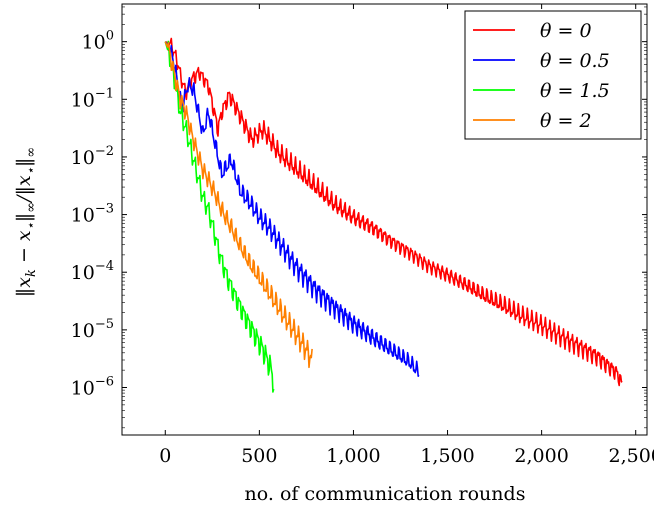 Image resolution: width=654 pixels, height=508 pixels. What do you see at coordinates (92, 387) in the screenshot?
I see `y-tick-label: 10⁻⁶` at bounding box center [92, 387].